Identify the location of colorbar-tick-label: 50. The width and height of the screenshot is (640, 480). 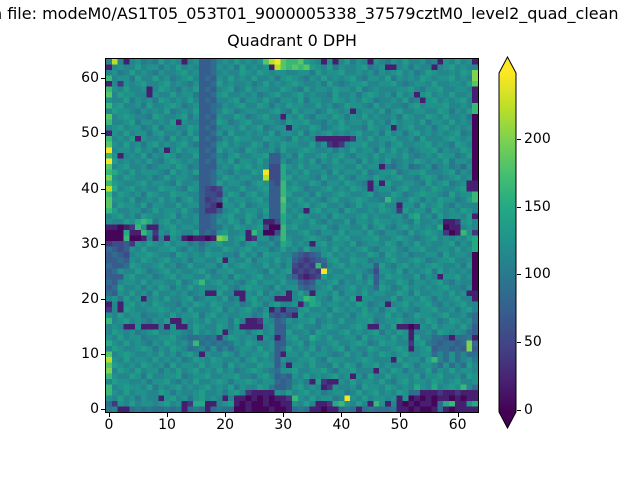
(533, 342).